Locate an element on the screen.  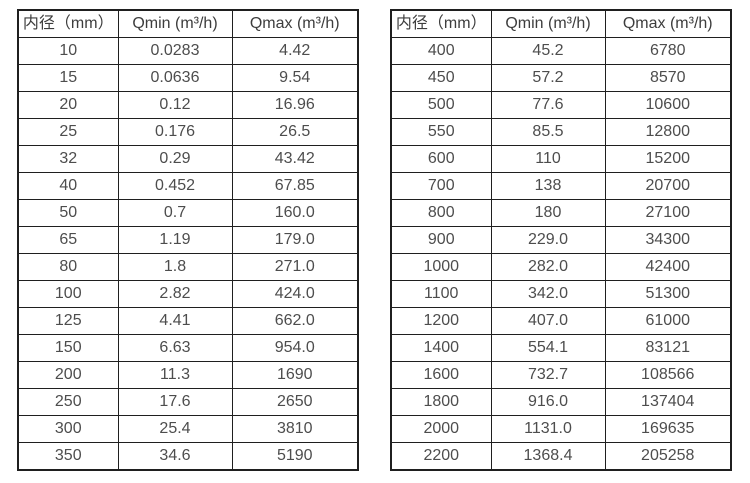
cell-qmax: 67.85 is located at coordinates (295, 186).